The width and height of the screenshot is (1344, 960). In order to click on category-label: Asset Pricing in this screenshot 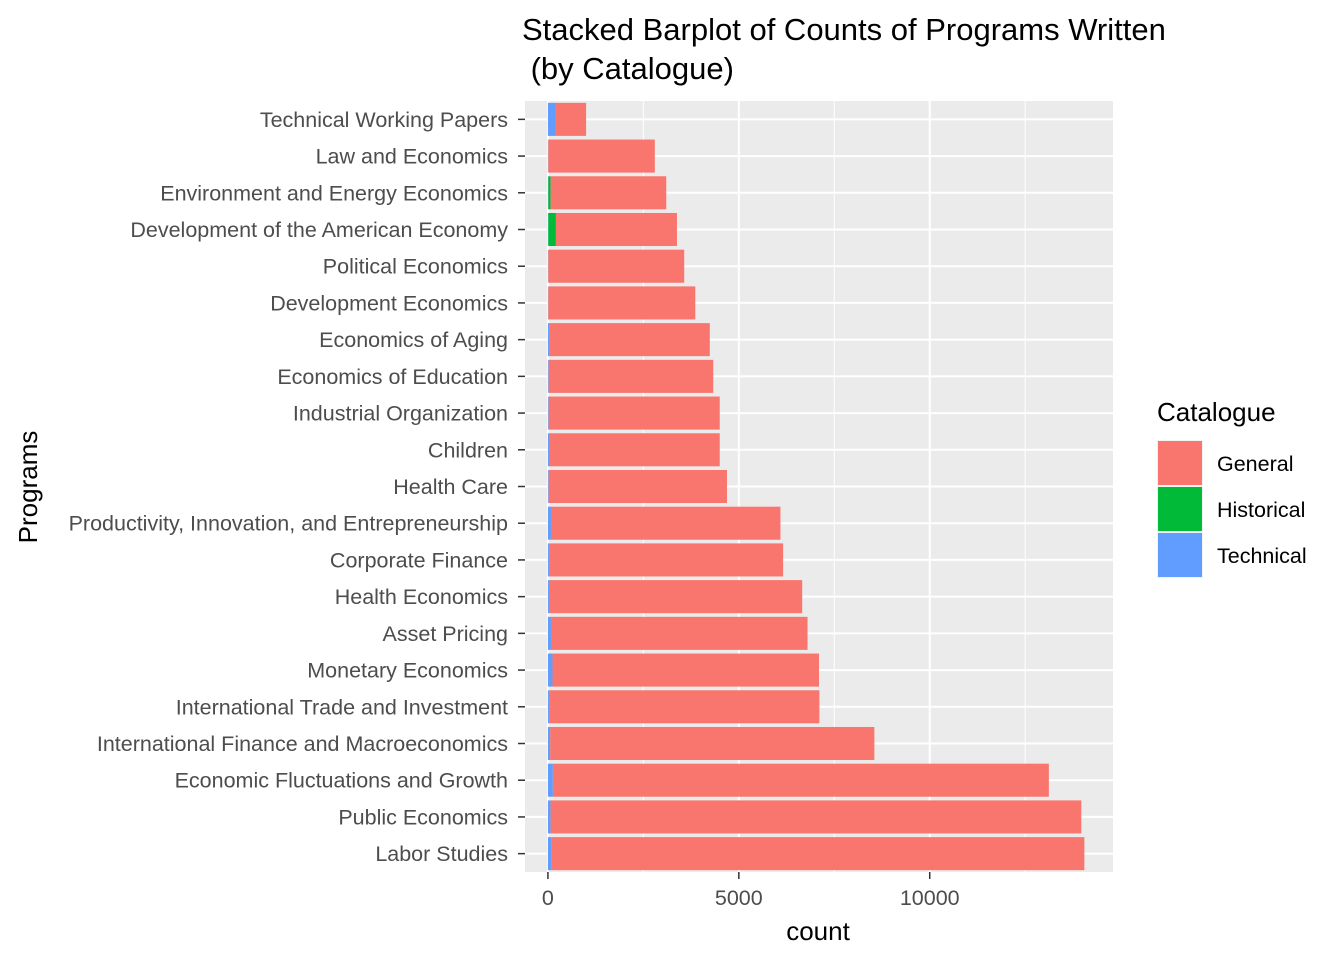, I will do `click(445, 634)`.